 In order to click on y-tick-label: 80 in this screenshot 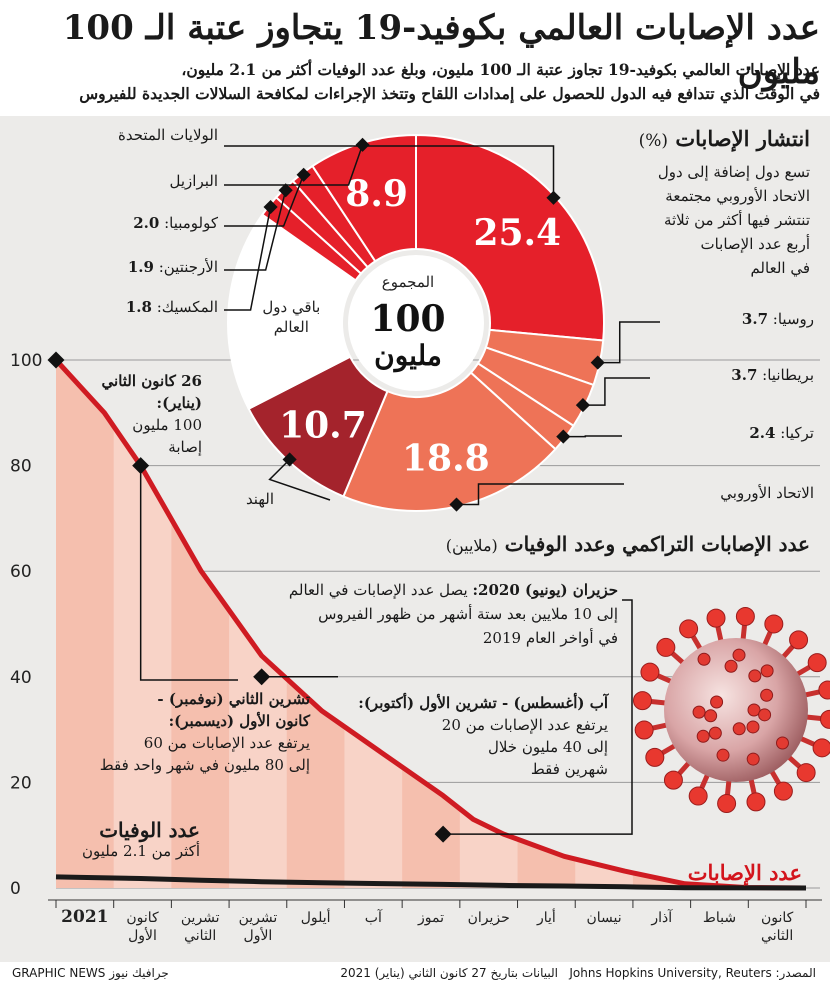, I will do `click(21, 467)`.